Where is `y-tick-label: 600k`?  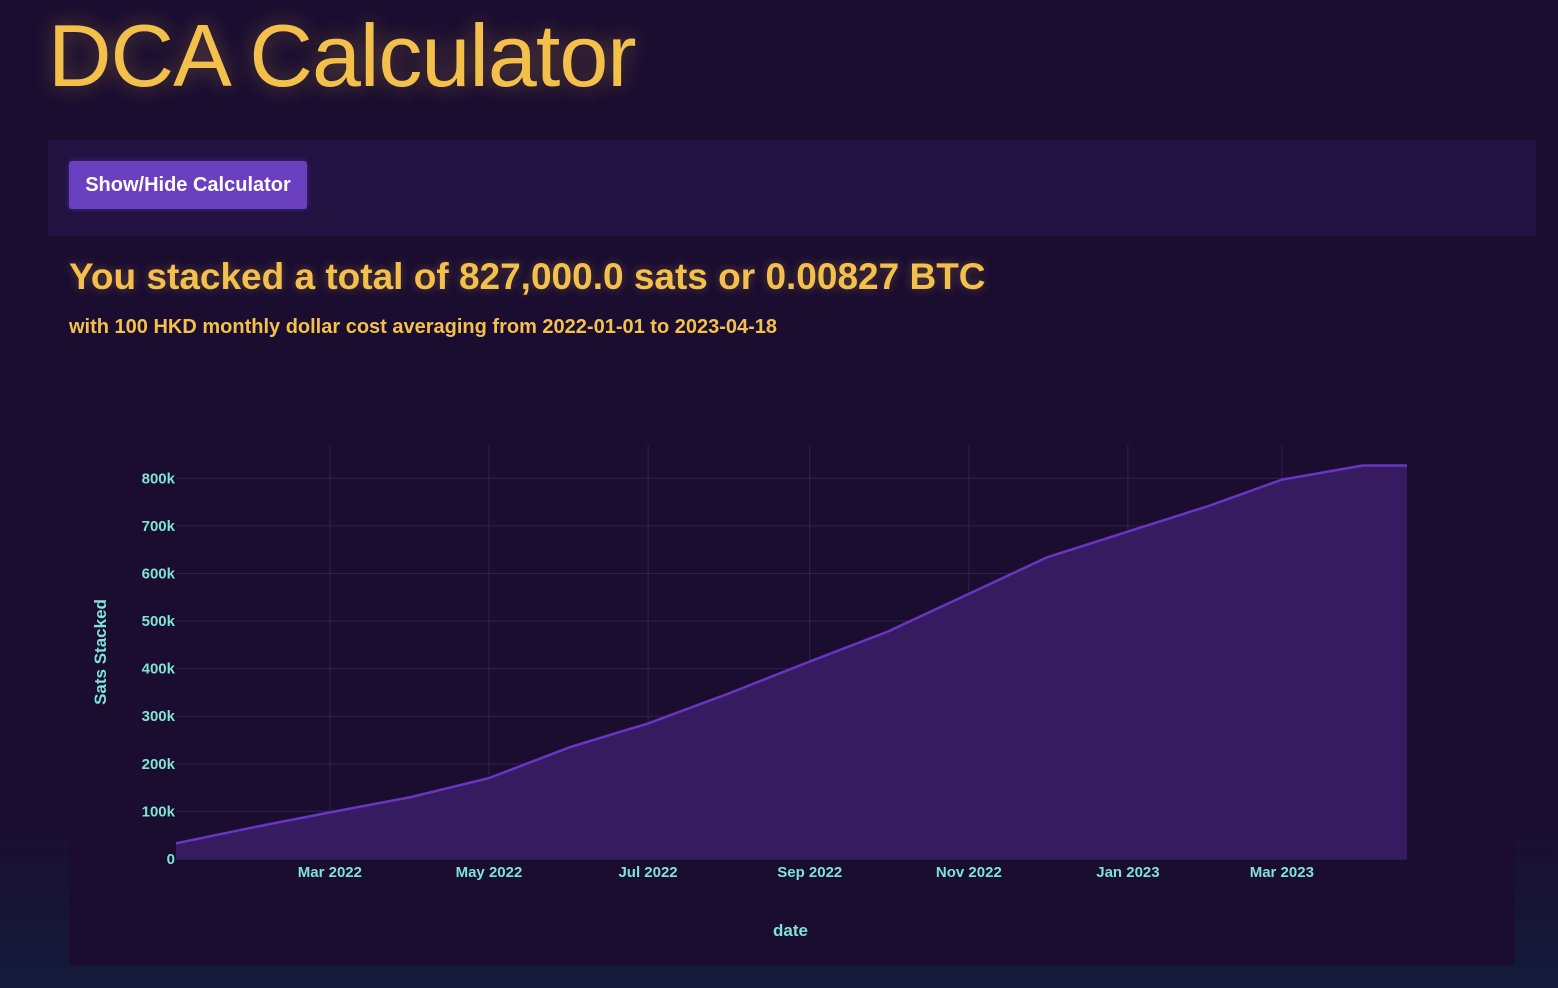 y-tick-label: 600k is located at coordinates (159, 573).